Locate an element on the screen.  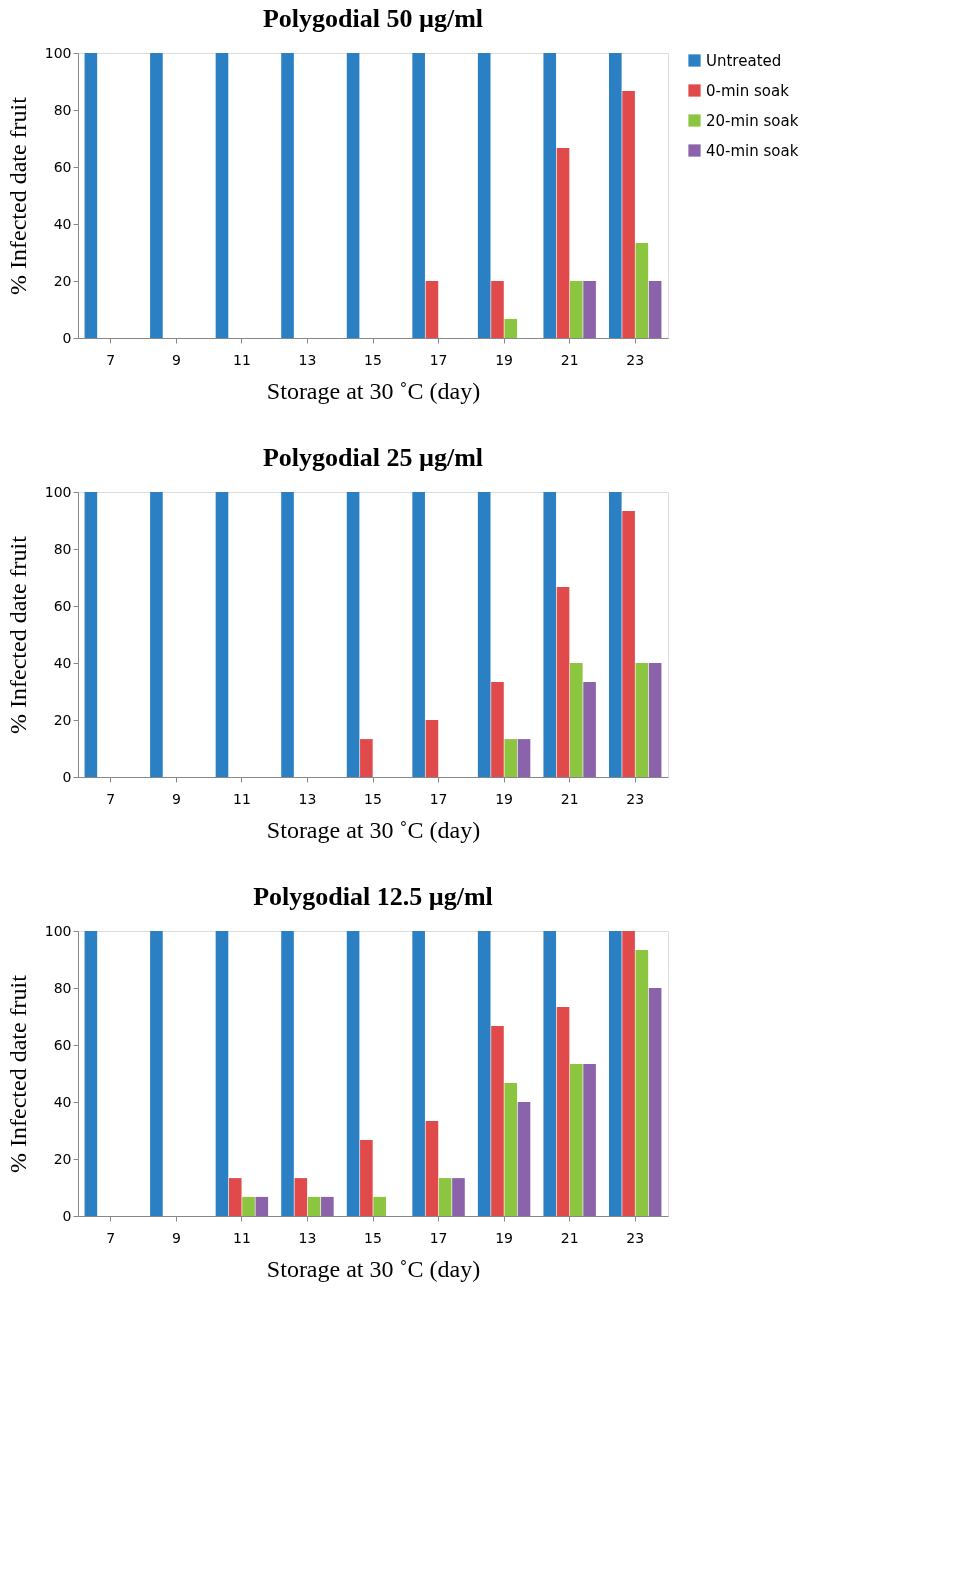
legend-label: 0-min soak is located at coordinates (748, 90).